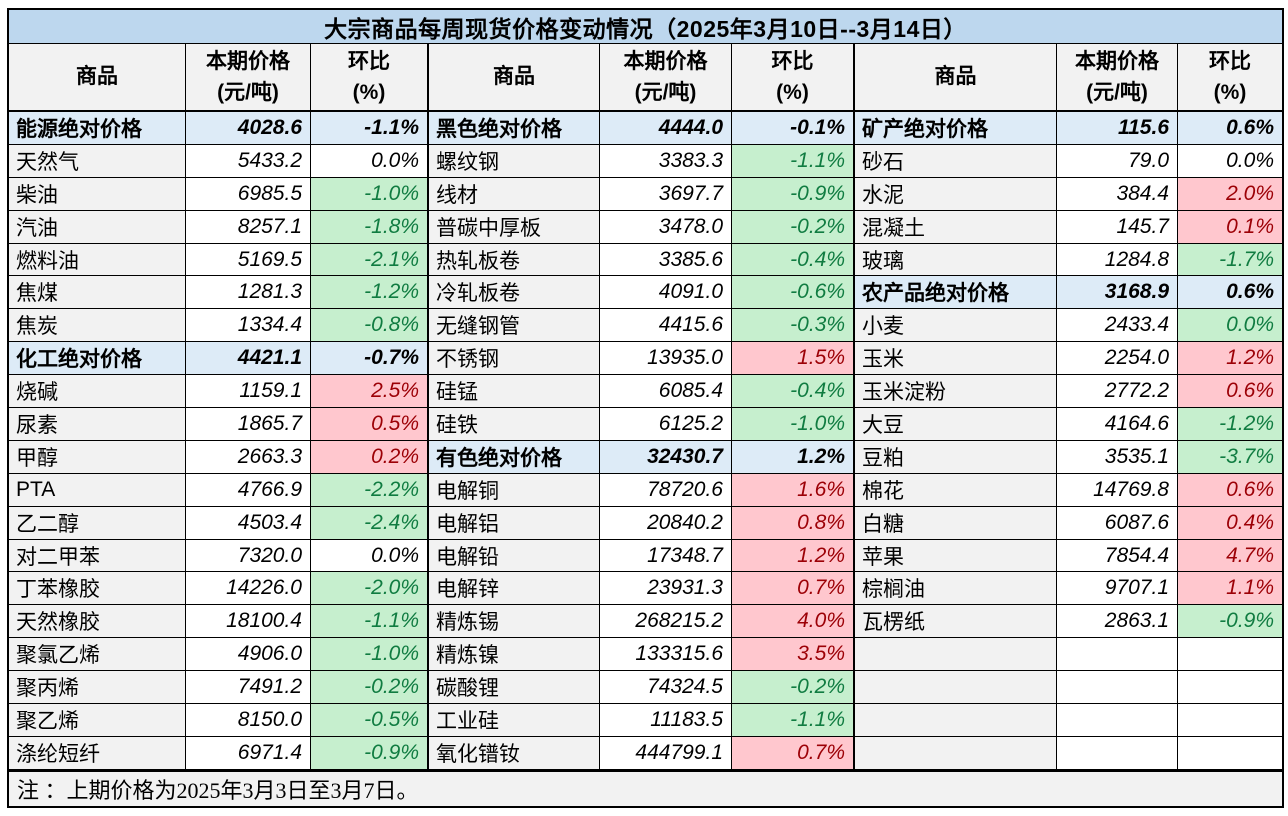 This screenshot has width=1288, height=816. I want to click on commodity-cell: 碳酸锂, so click(514, 688).